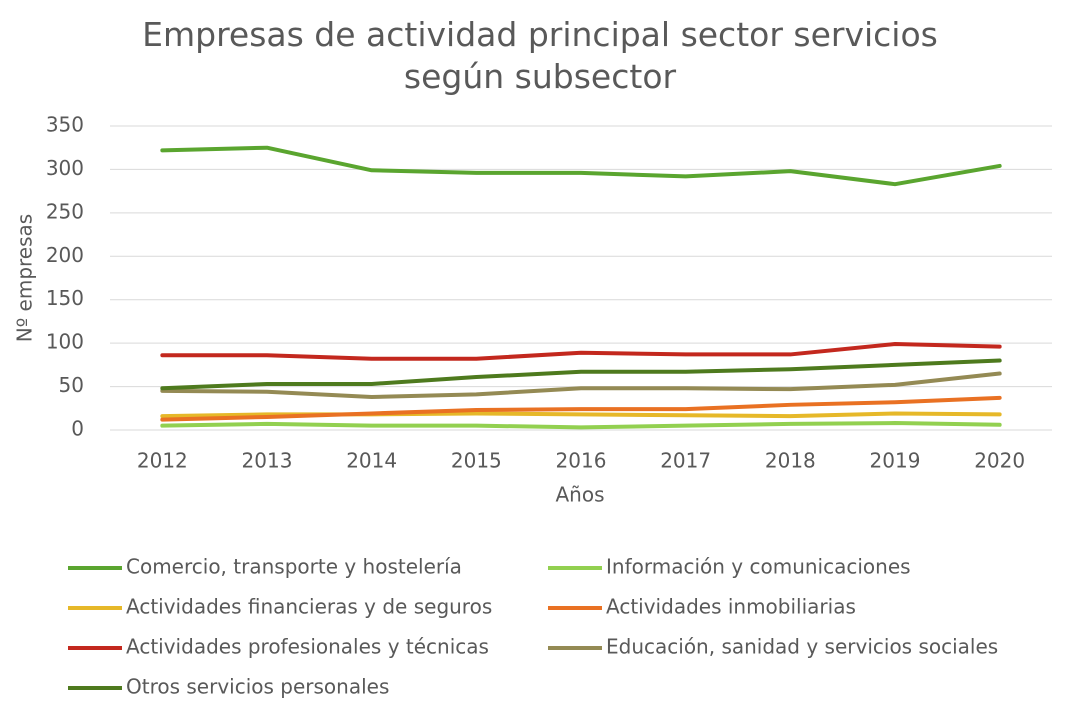 The image size is (1068, 709). I want to click on y-tick-label: 200, so click(65, 255).